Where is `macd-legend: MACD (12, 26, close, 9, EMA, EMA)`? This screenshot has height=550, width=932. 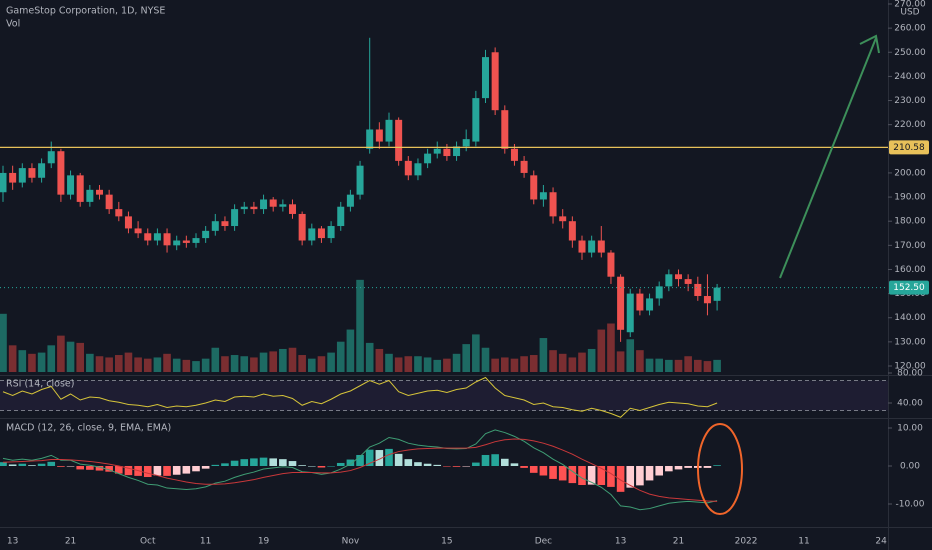
macd-legend: MACD (12, 26, close, 9, EMA, EMA) is located at coordinates (88, 428).